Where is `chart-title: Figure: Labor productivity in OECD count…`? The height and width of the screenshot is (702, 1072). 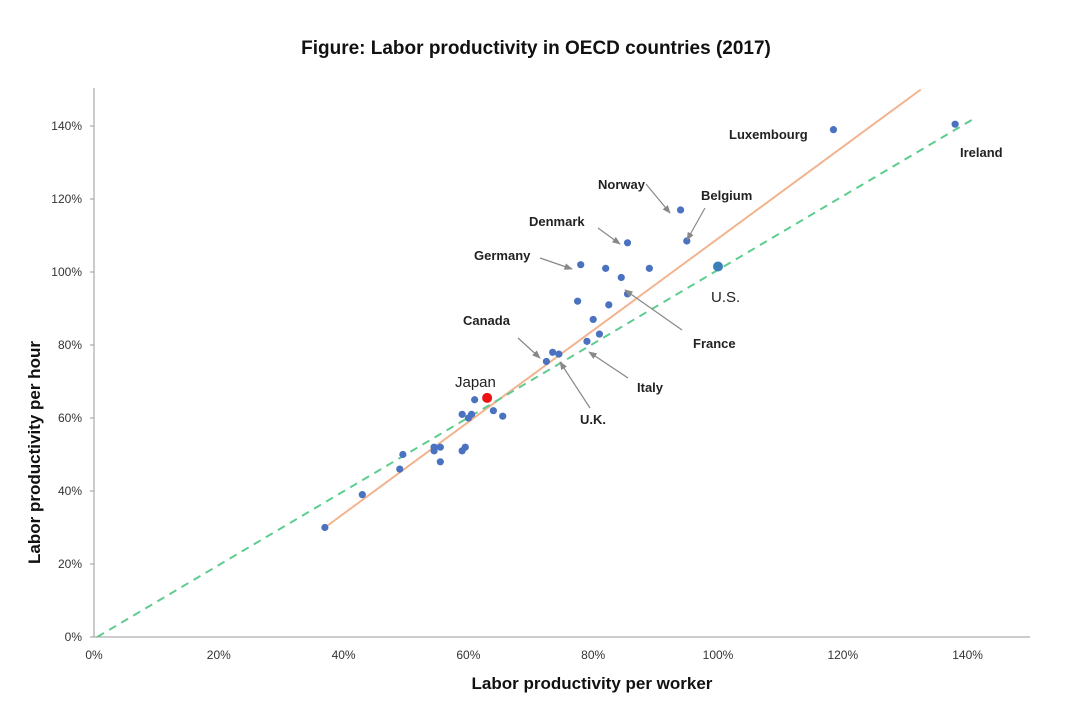
chart-title: Figure: Labor productivity in OECD count… is located at coordinates (536, 48).